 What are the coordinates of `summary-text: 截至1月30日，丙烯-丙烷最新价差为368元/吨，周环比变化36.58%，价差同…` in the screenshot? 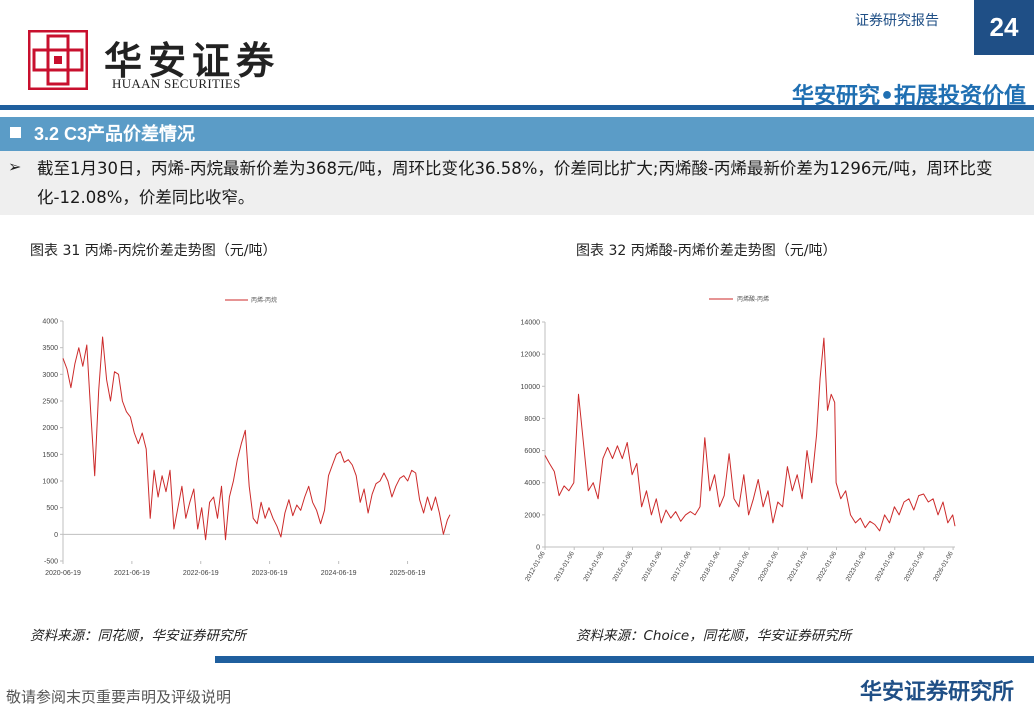 It's located at (515, 183).